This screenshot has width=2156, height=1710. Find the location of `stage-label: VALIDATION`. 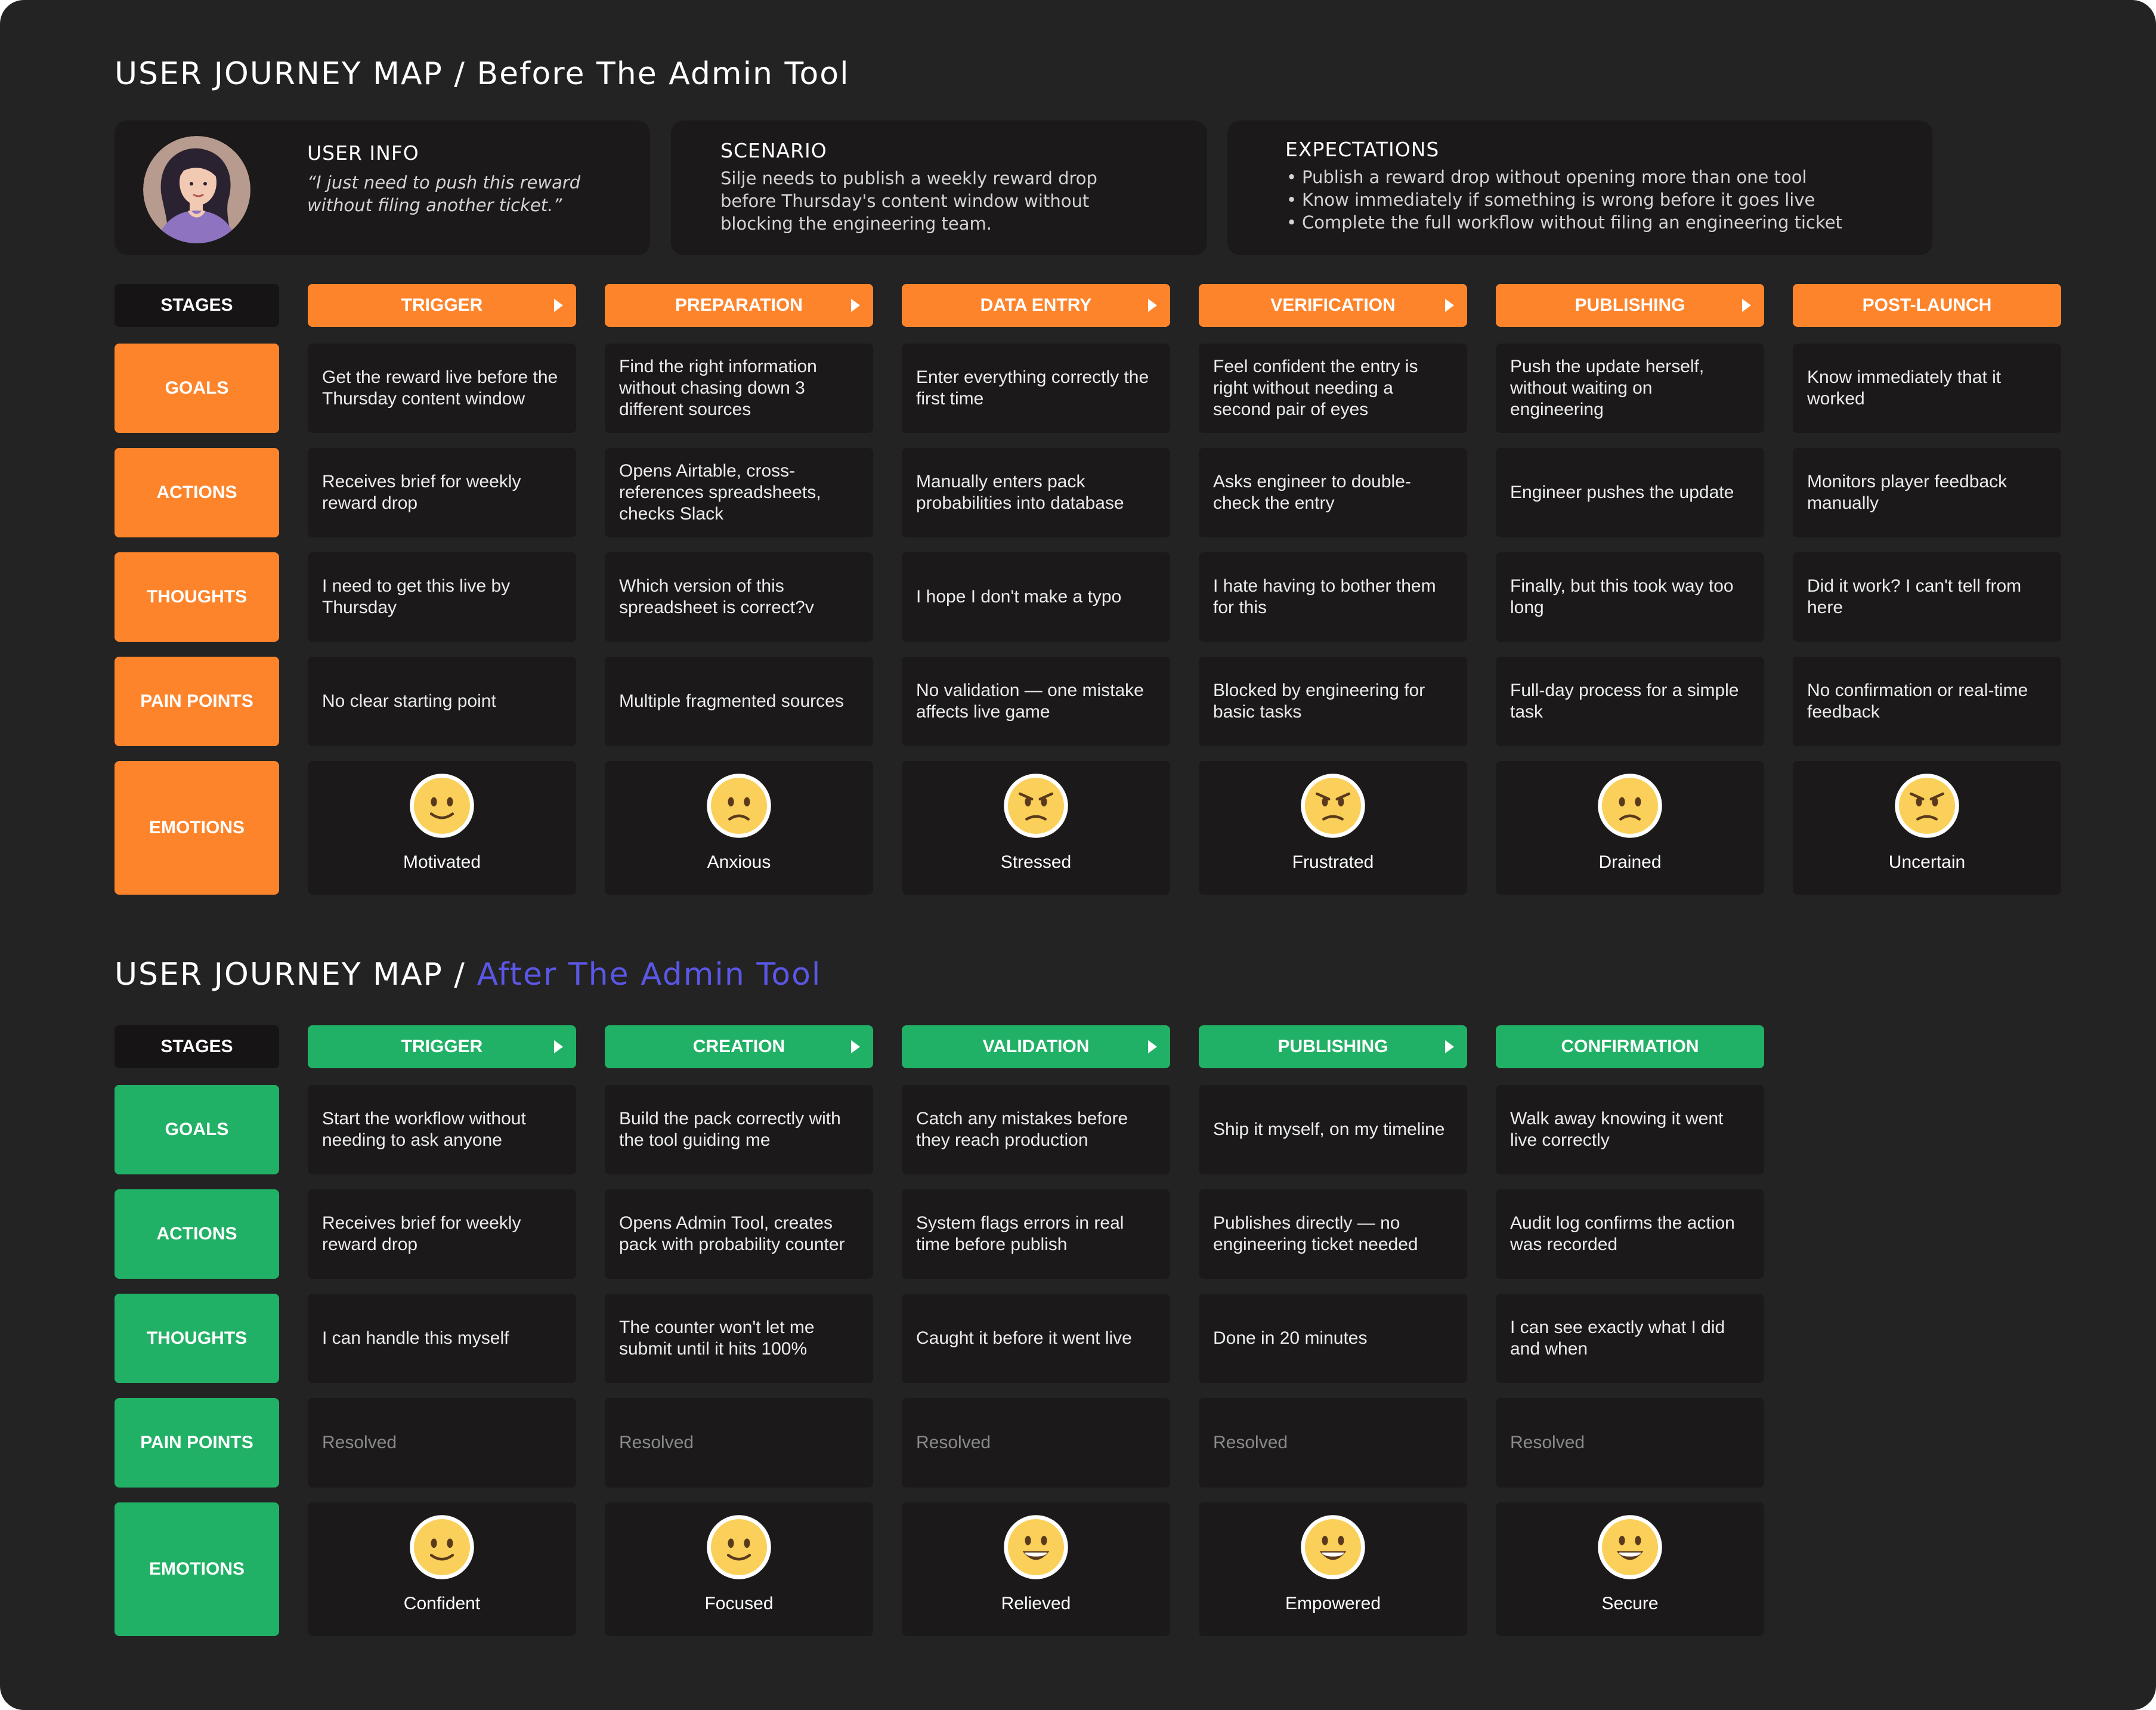

stage-label: VALIDATION is located at coordinates (1036, 1046).